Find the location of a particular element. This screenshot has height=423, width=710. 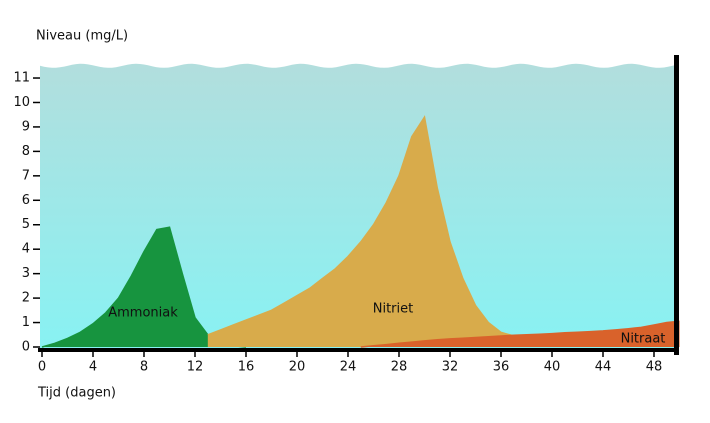

y-tick-label: 7 is located at coordinates (26, 175).